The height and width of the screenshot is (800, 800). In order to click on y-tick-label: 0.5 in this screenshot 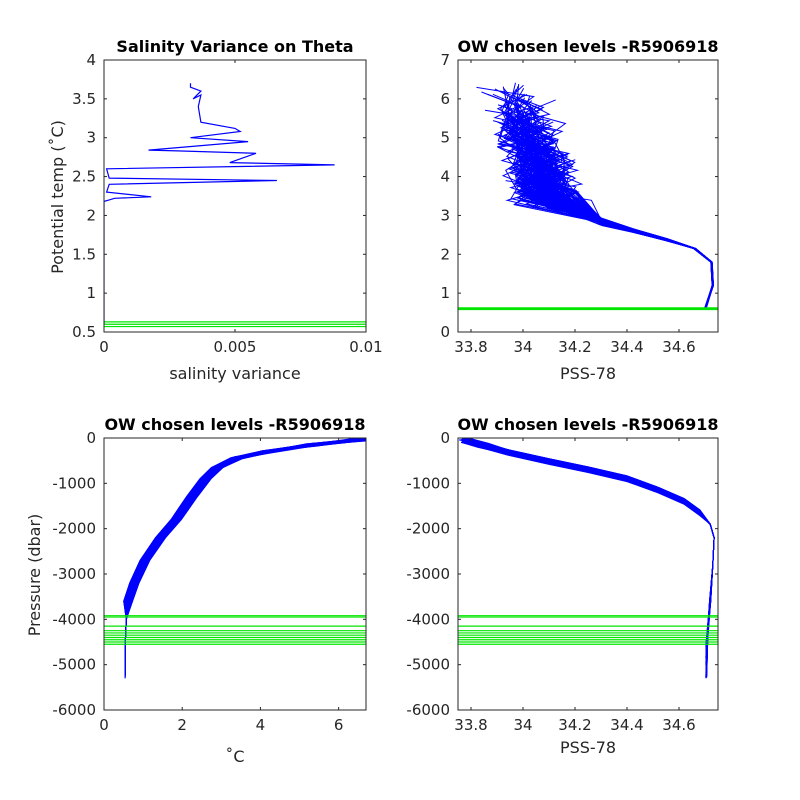, I will do `click(84, 332)`.